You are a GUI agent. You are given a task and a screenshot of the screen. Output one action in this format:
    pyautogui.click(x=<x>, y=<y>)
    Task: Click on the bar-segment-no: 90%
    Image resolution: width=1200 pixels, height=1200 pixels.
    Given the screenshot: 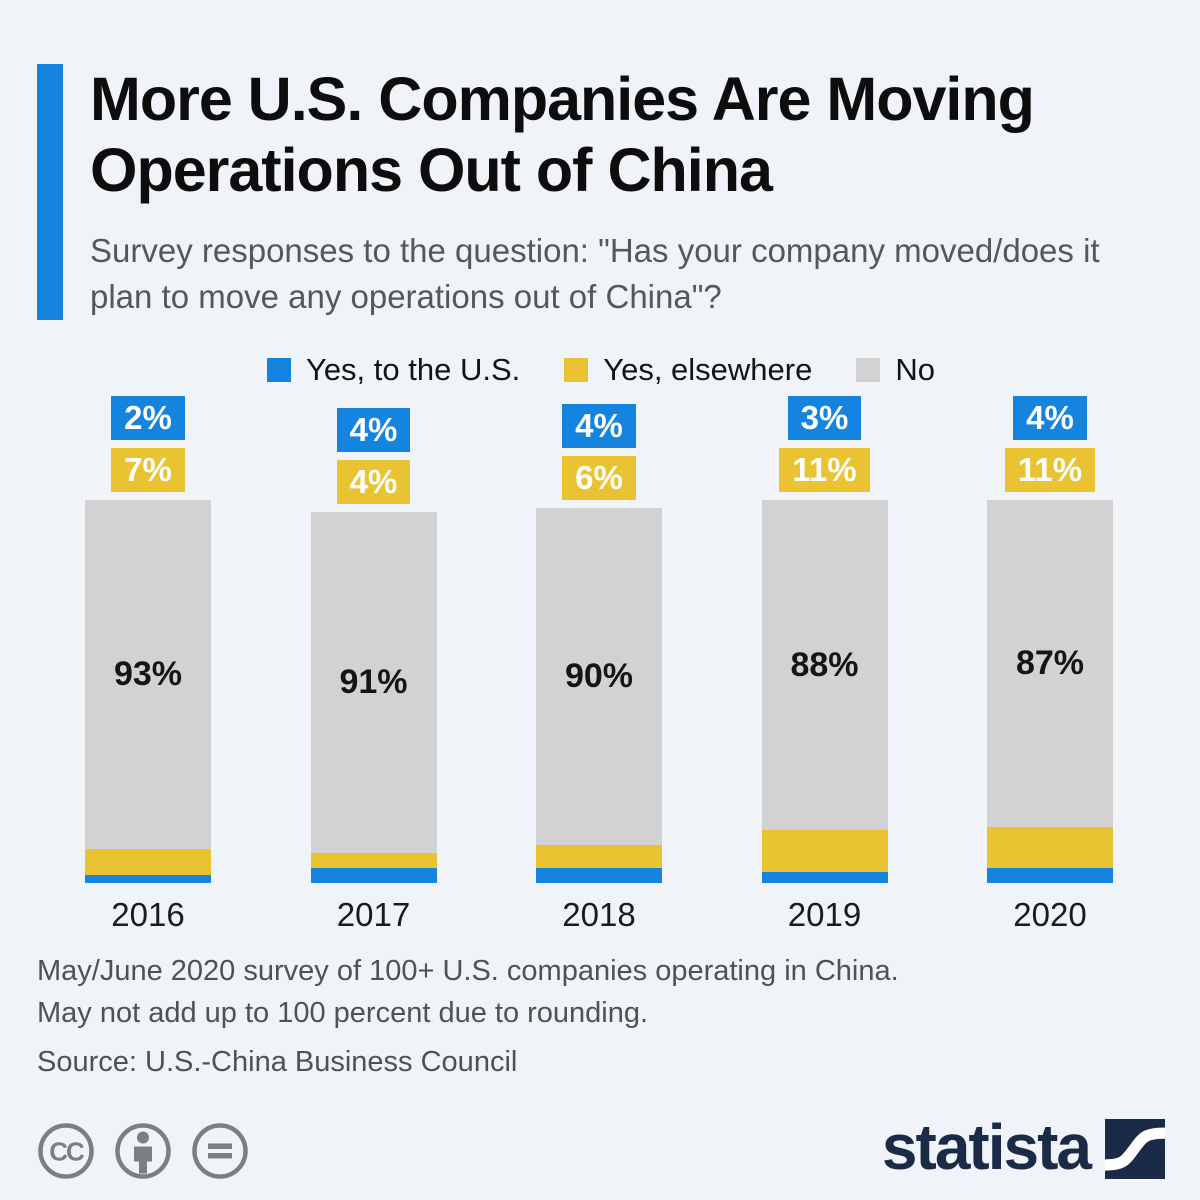 What is the action you would take?
    pyautogui.click(x=599, y=676)
    